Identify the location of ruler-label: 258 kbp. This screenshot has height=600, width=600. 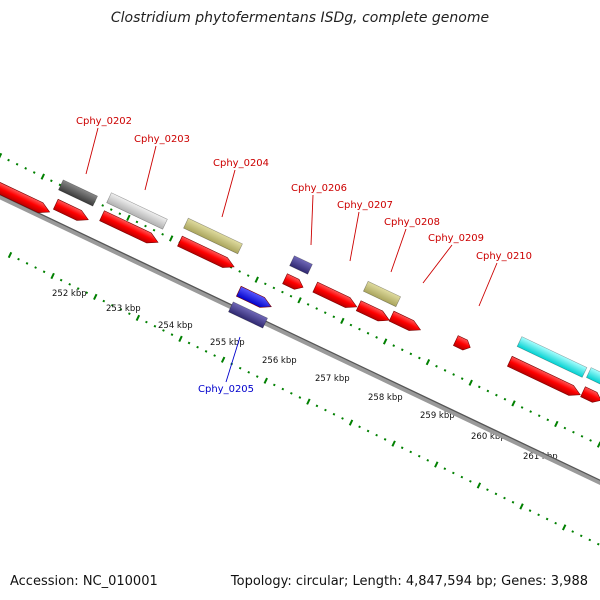
(385, 398).